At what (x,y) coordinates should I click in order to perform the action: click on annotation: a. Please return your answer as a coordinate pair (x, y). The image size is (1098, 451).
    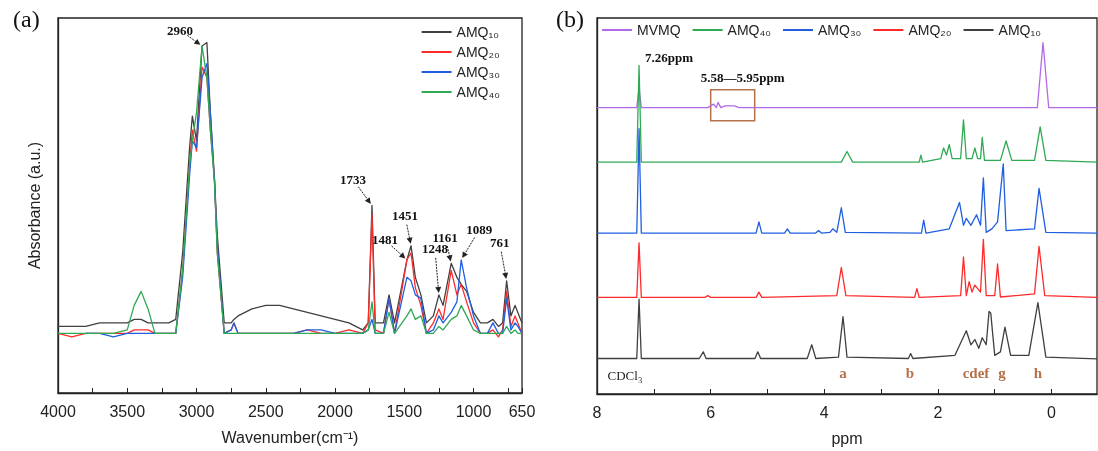
    Looking at the image, I should click on (843, 373).